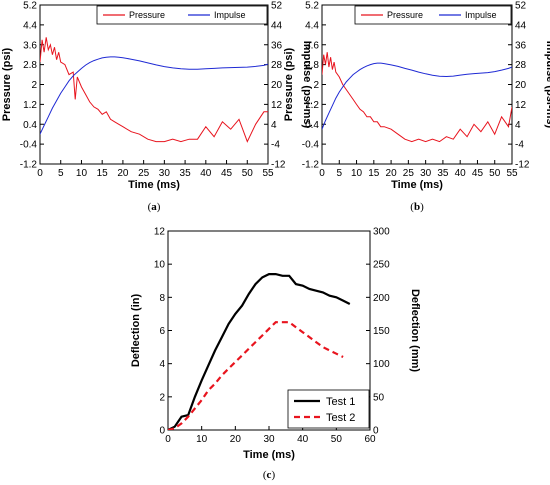  I want to click on y-tick-label: 0, so click(162, 431).